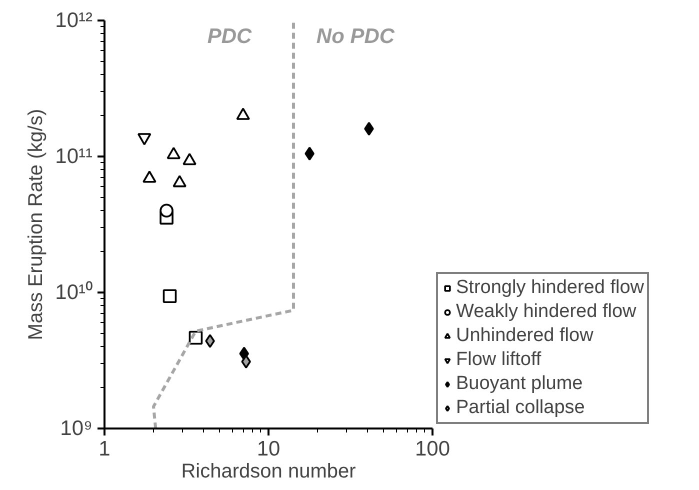 This screenshot has height=490, width=699. What do you see at coordinates (74, 292) in the screenshot?
I see `y-tick-label: 10¹⁰` at bounding box center [74, 292].